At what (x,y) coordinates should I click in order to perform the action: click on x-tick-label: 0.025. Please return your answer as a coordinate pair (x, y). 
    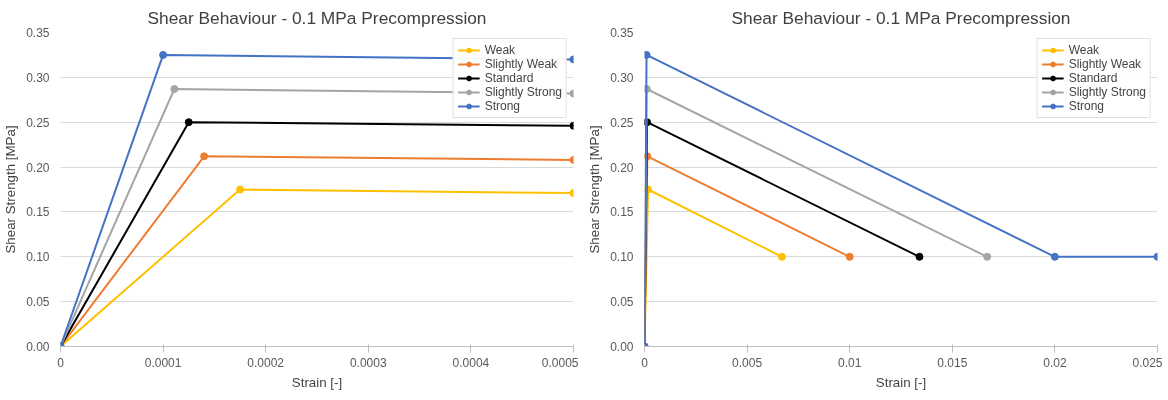
    Looking at the image, I should click on (1147, 362).